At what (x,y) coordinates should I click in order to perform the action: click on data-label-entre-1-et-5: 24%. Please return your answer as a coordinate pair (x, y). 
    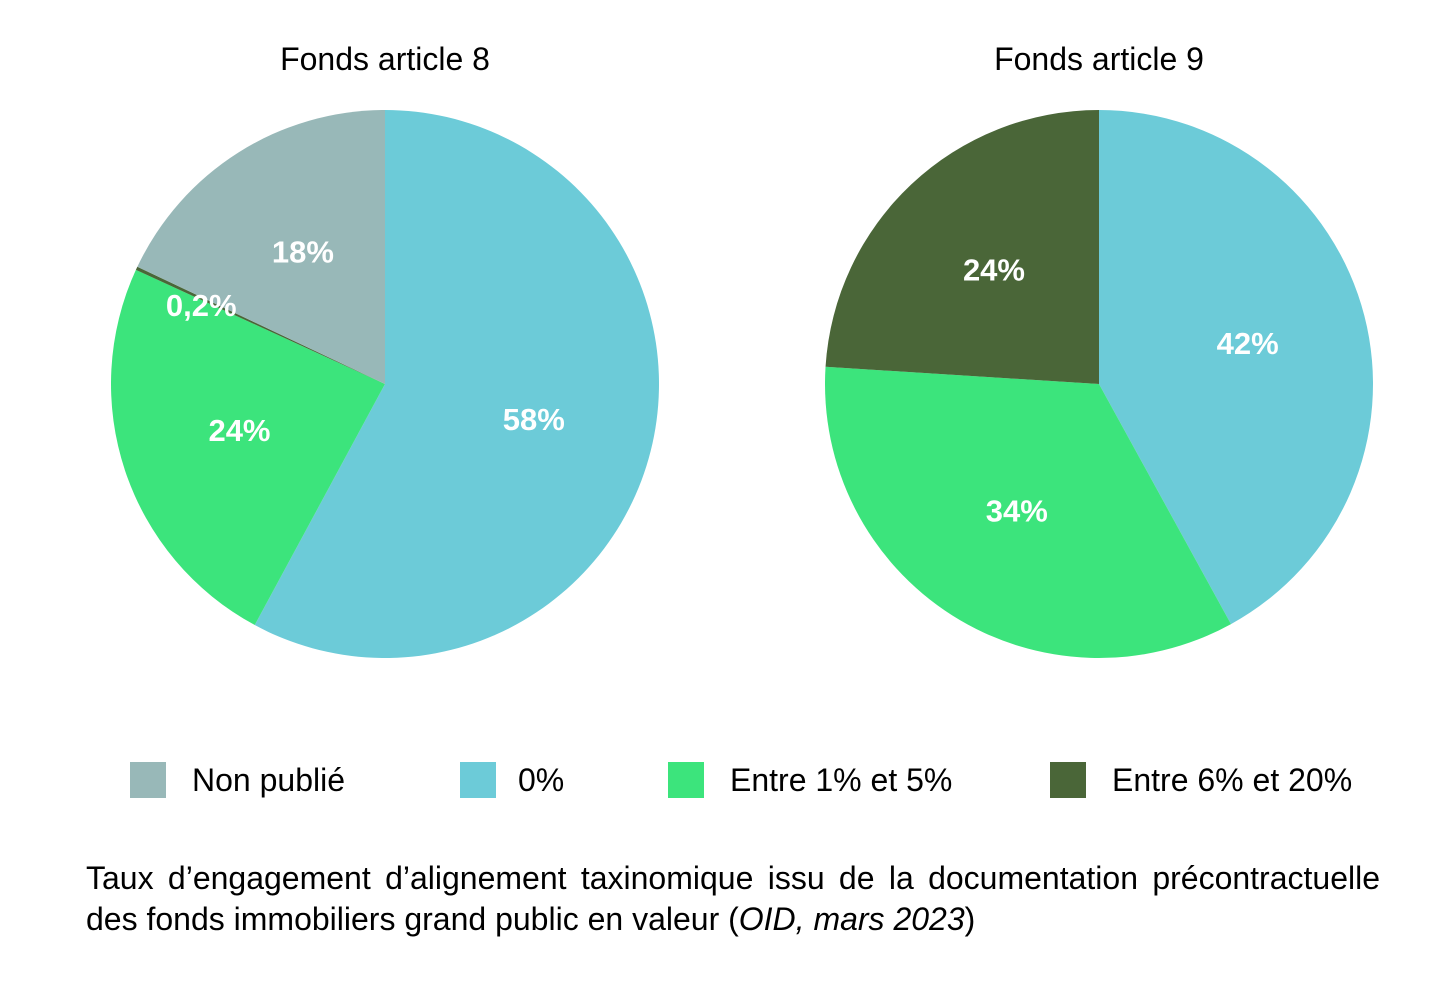
    Looking at the image, I should click on (239, 430).